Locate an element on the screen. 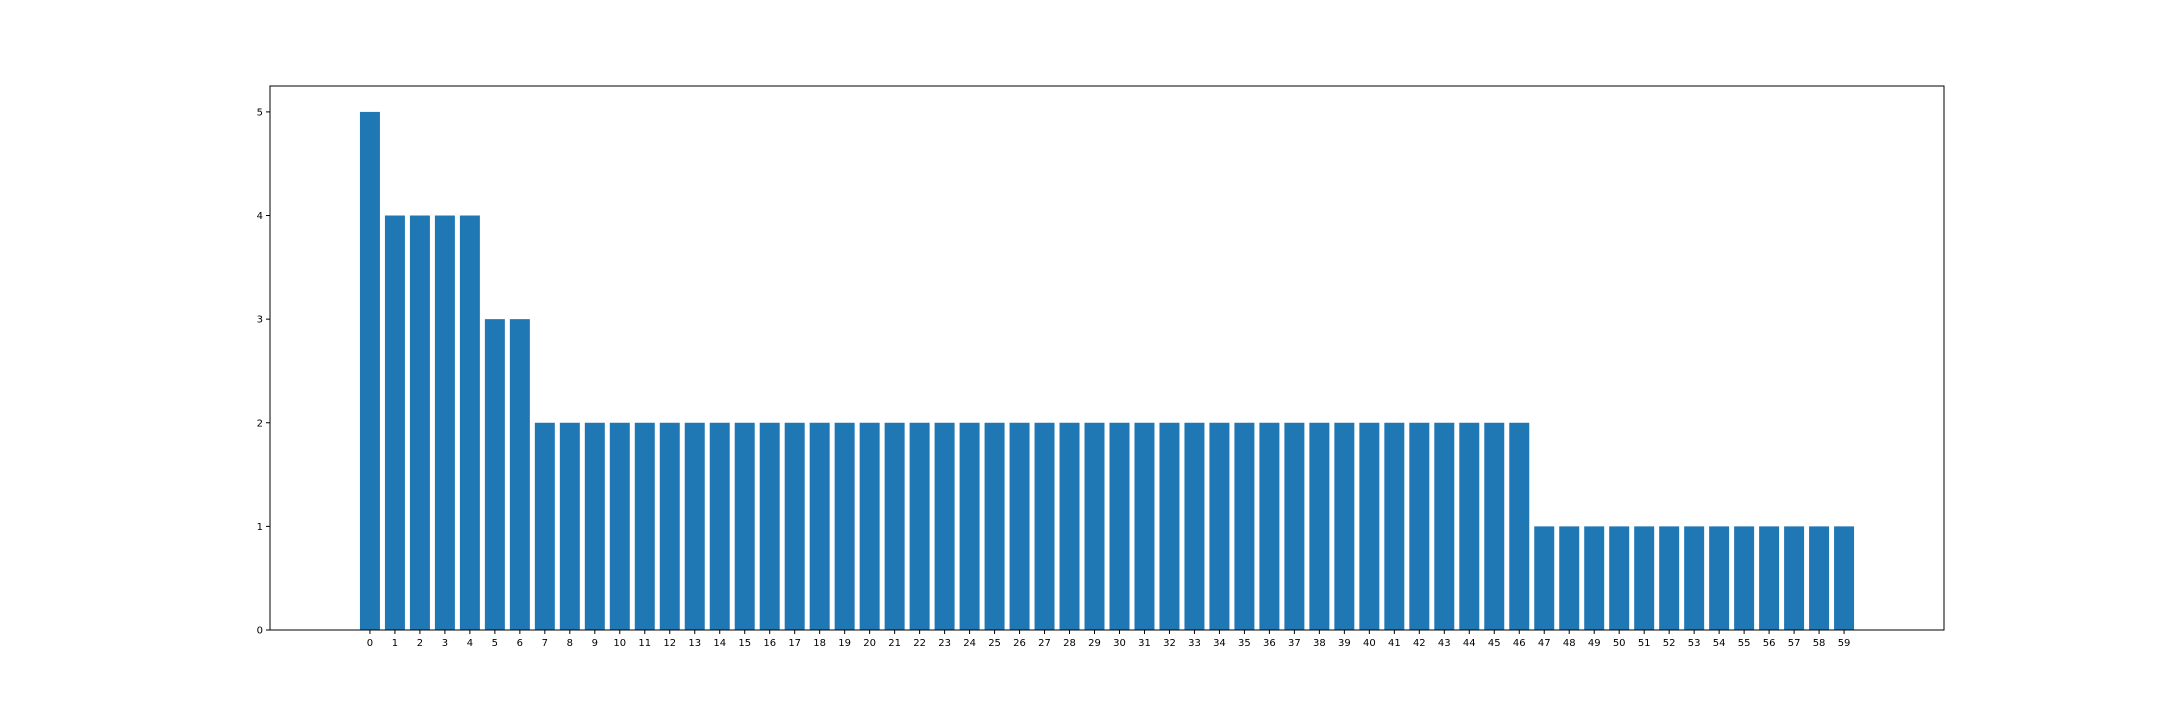 The image size is (2160, 724). x-tick-label: 26 is located at coordinates (1019, 643).